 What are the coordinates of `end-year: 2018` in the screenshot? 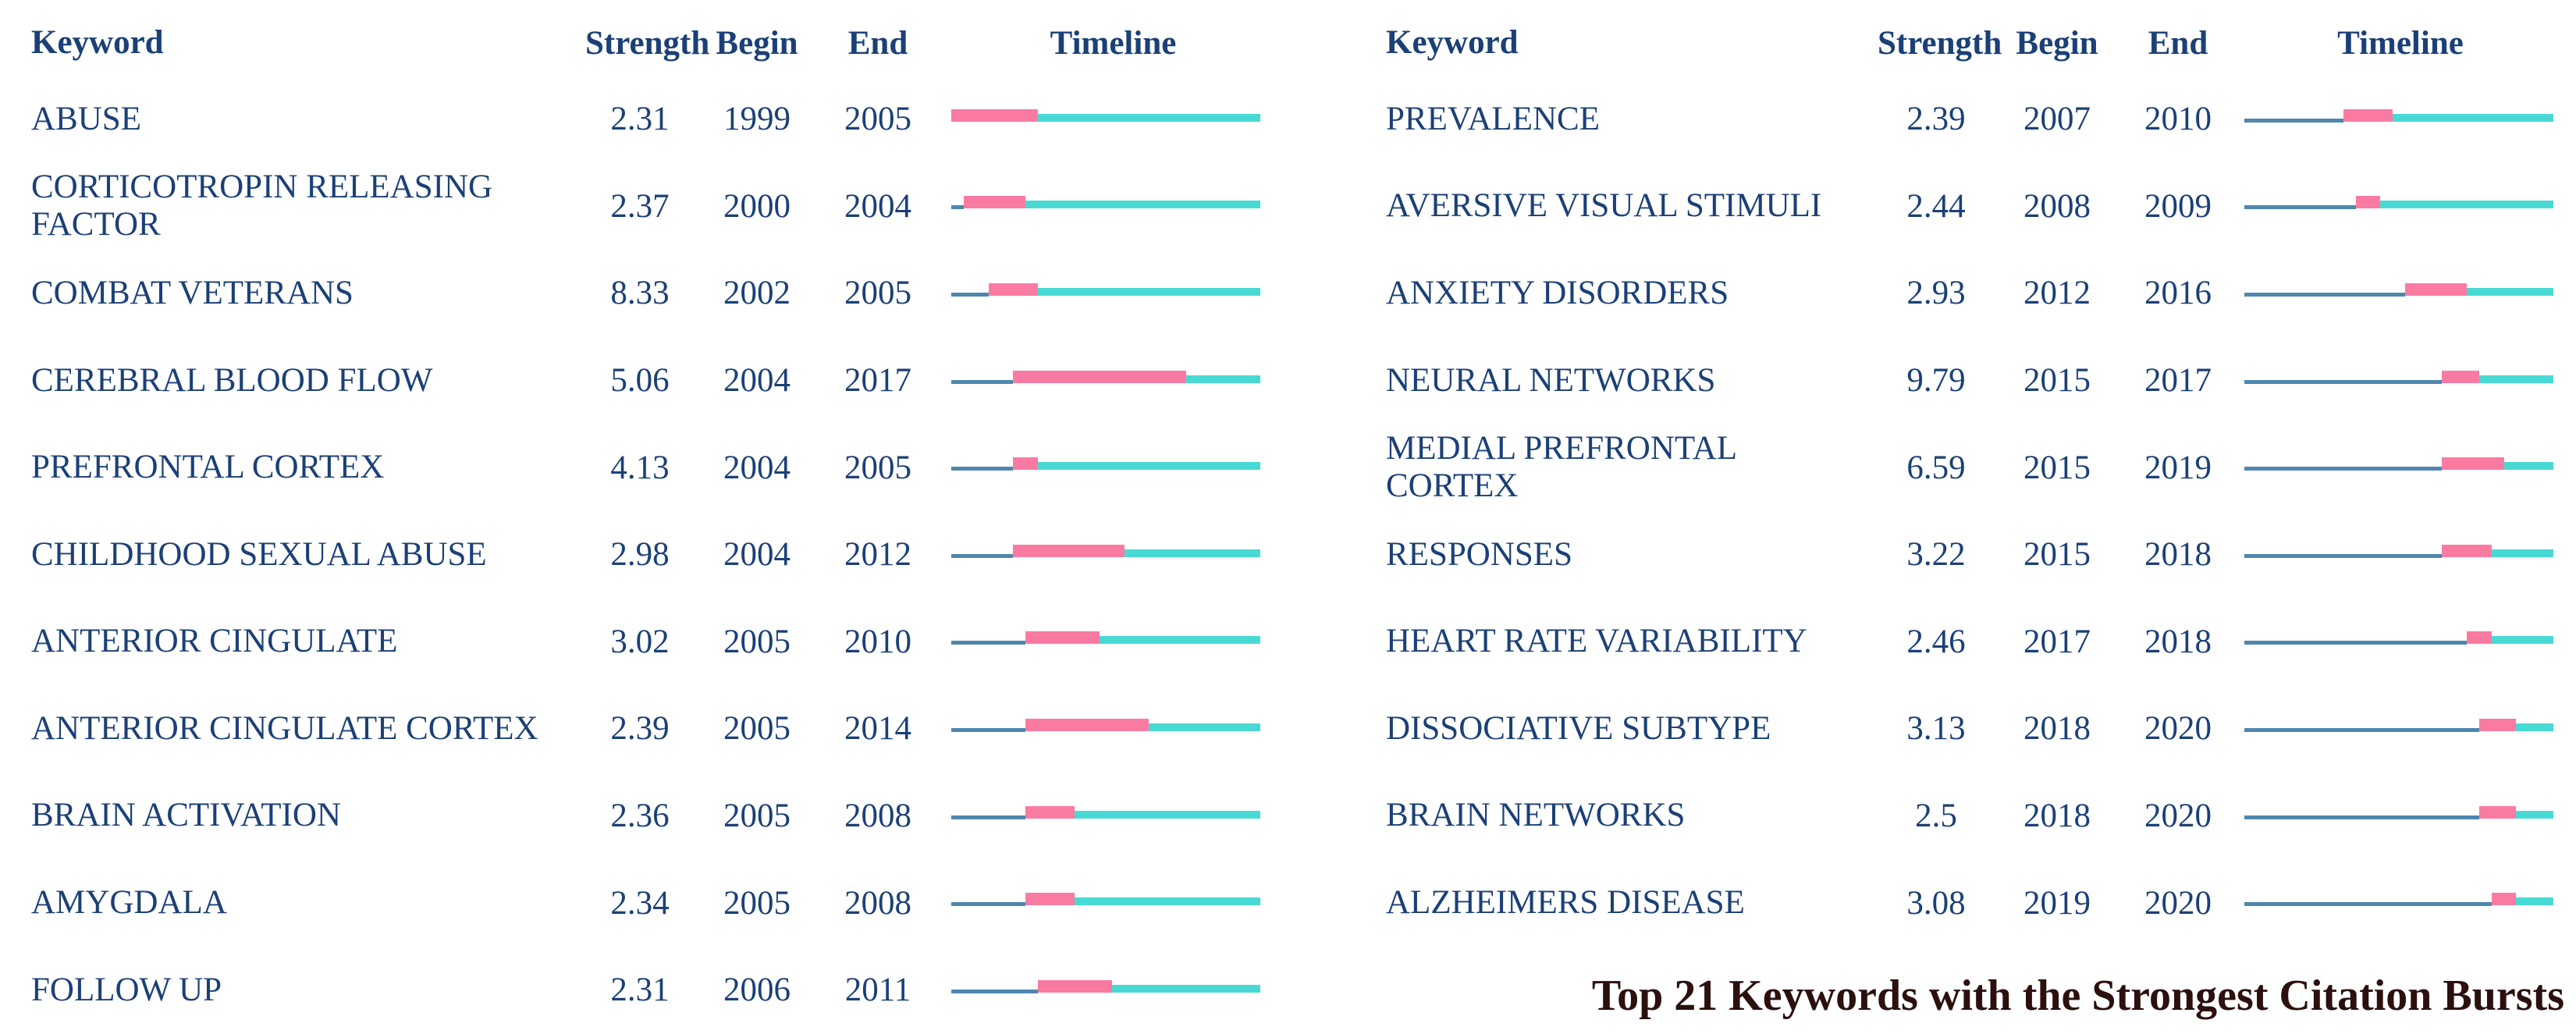 It's located at (2178, 641).